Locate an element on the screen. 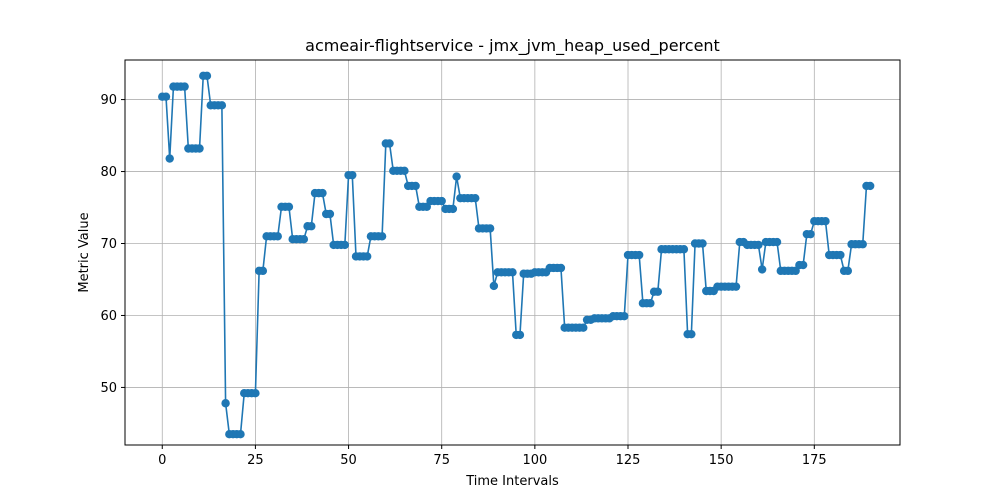 This screenshot has height=500, width=1000. x-tick-label: 175 is located at coordinates (814, 460).